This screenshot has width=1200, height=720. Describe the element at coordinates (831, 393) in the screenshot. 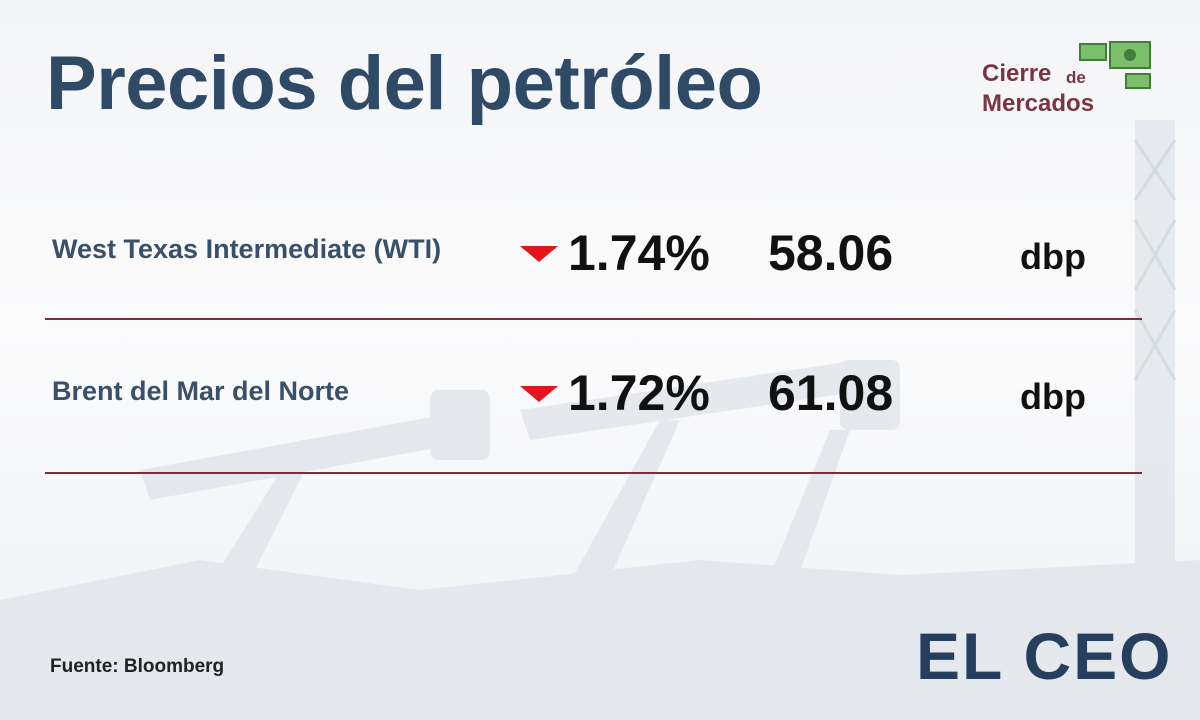

I see `row-price: 61.08` at that location.